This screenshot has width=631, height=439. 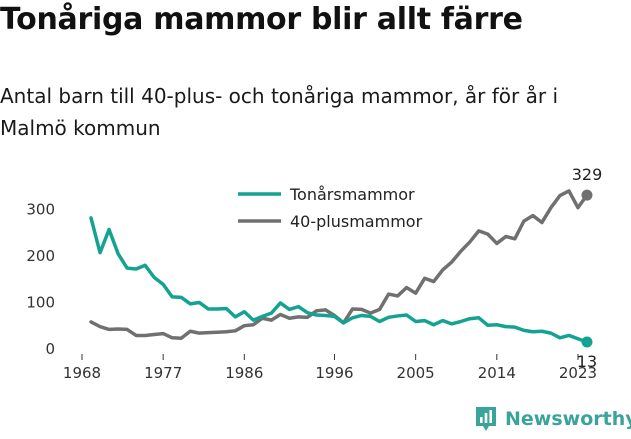 I want to click on legend: Tonårsmammor 40-plusmammor, so click(x=330, y=208).